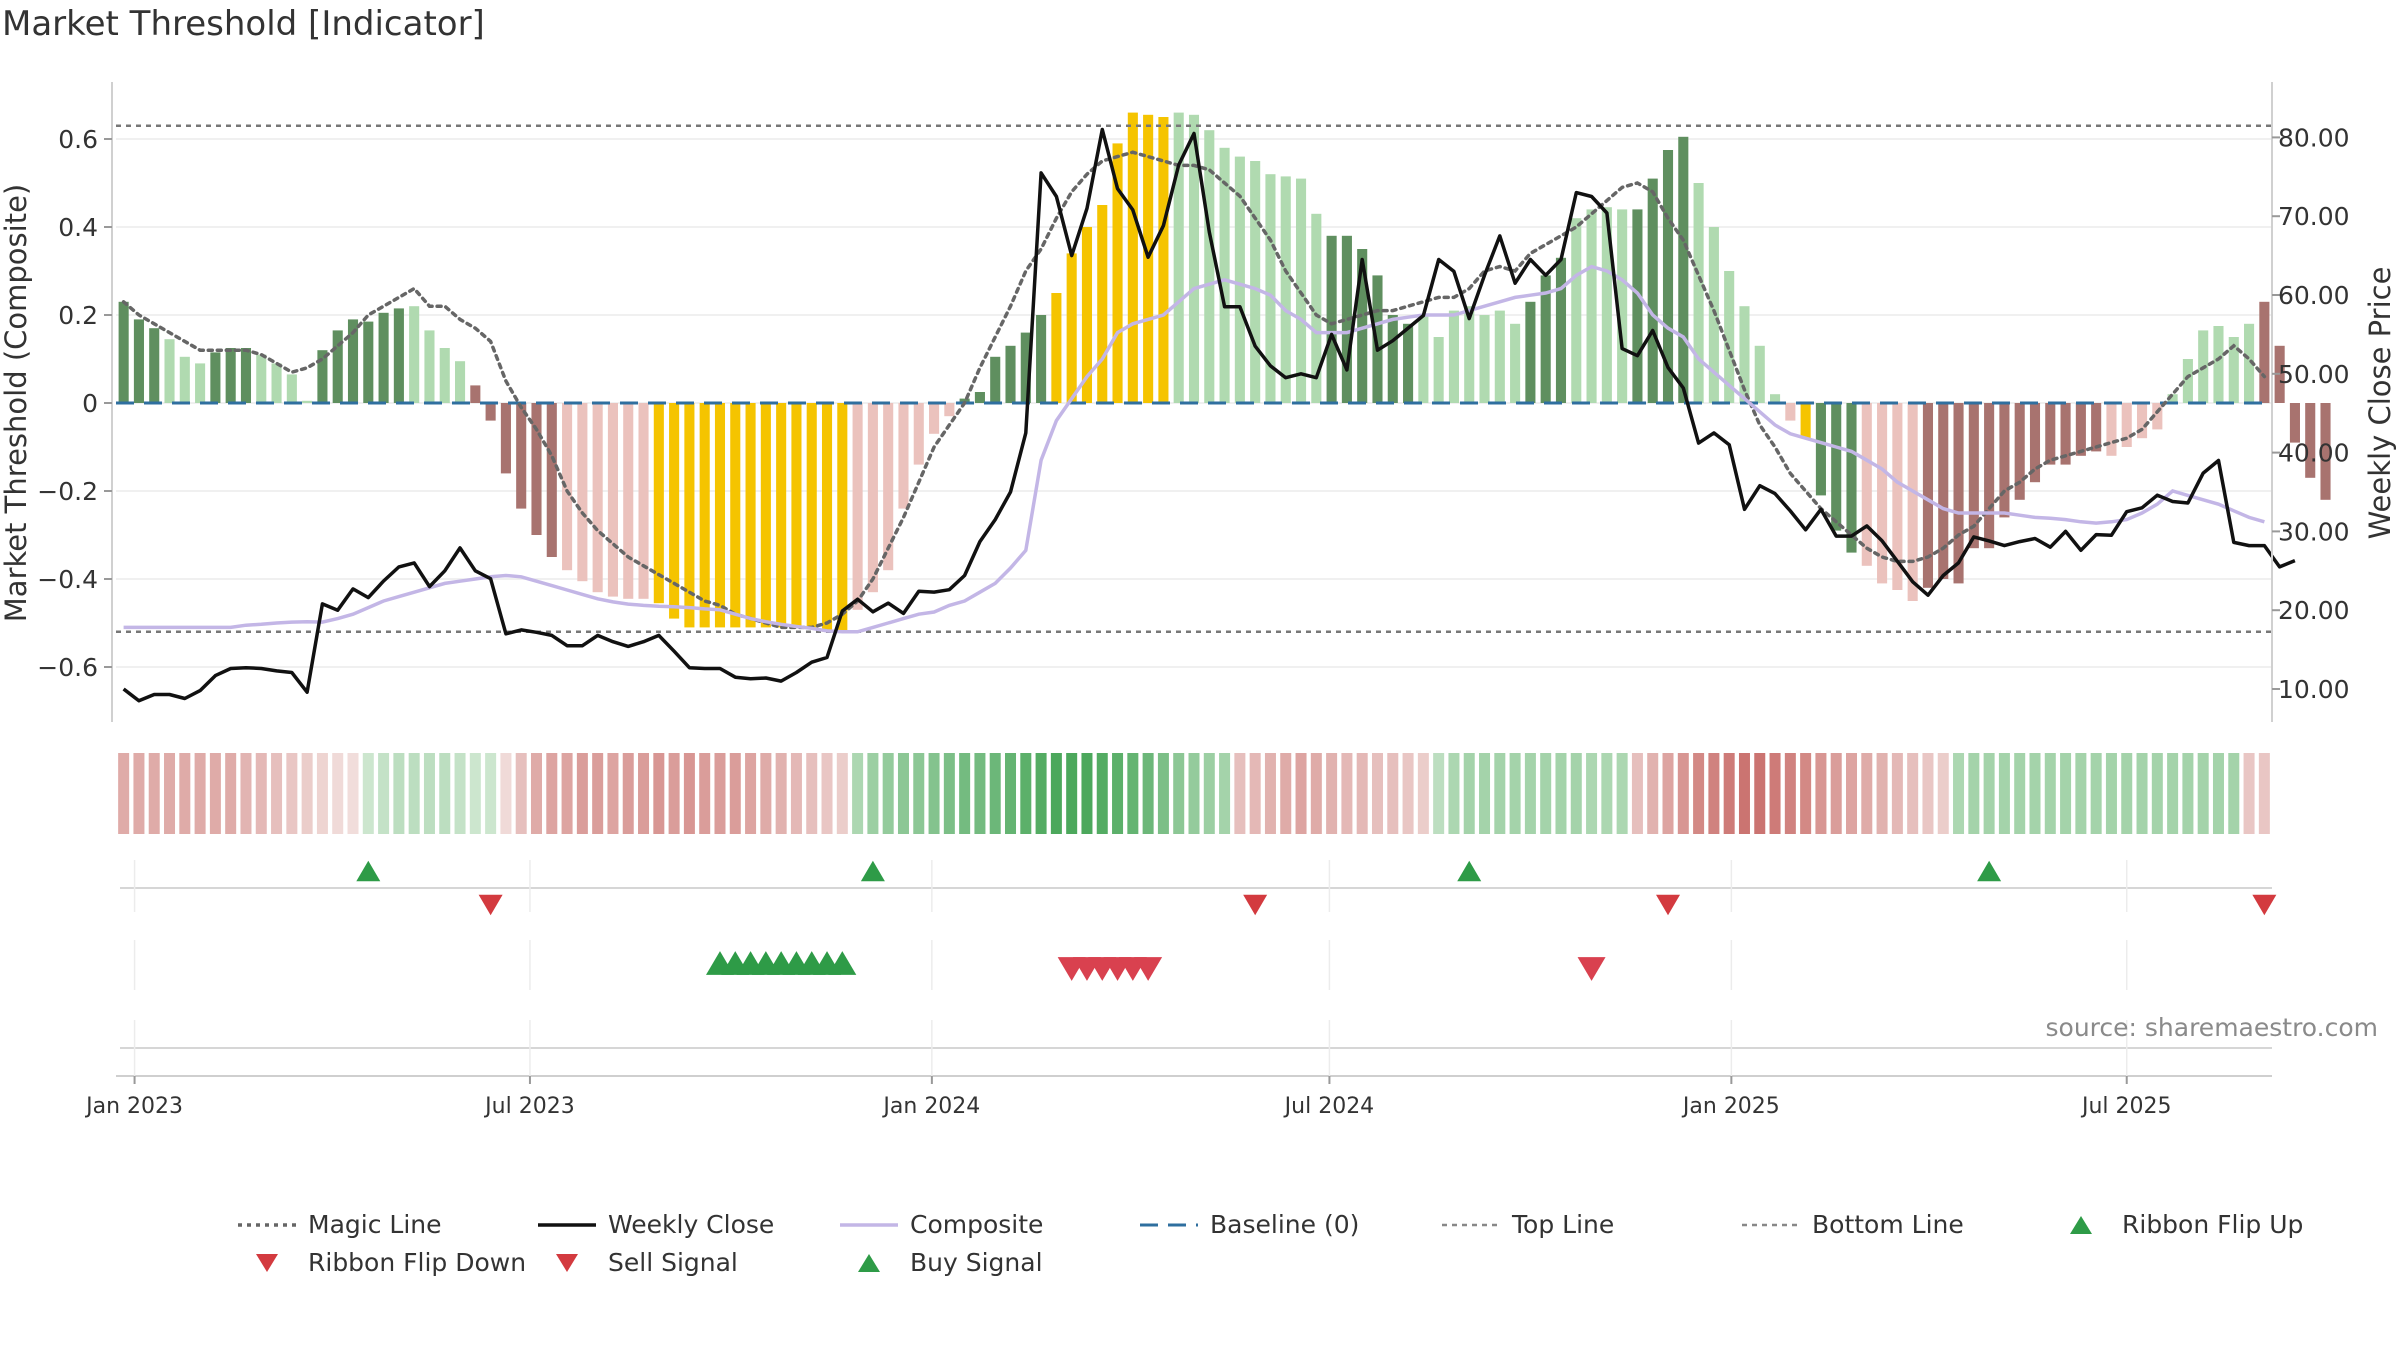 The width and height of the screenshot is (2400, 1350). Describe the element at coordinates (2213, 1224) in the screenshot. I see `legend-label: Ribbon Flip Up` at that location.